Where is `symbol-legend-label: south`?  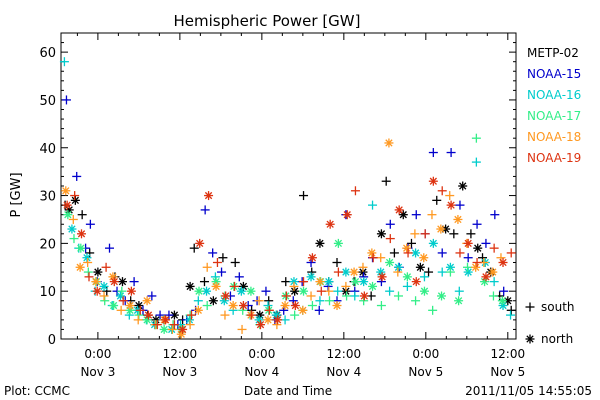
symbol-legend-label: south is located at coordinates (558, 307).